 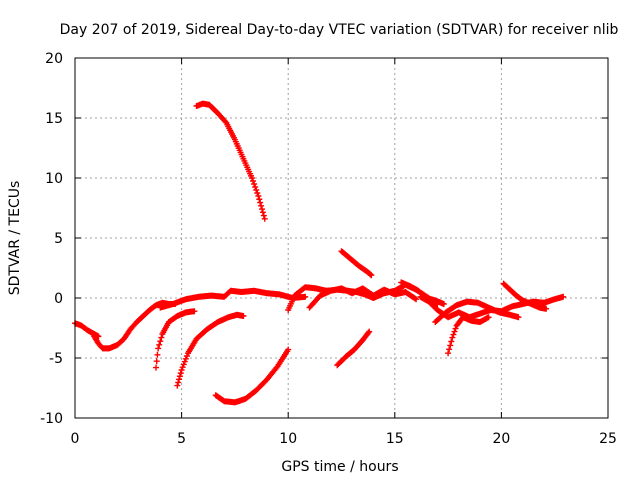 What do you see at coordinates (181, 439) in the screenshot?
I see `x-tick-label: 5` at bounding box center [181, 439].